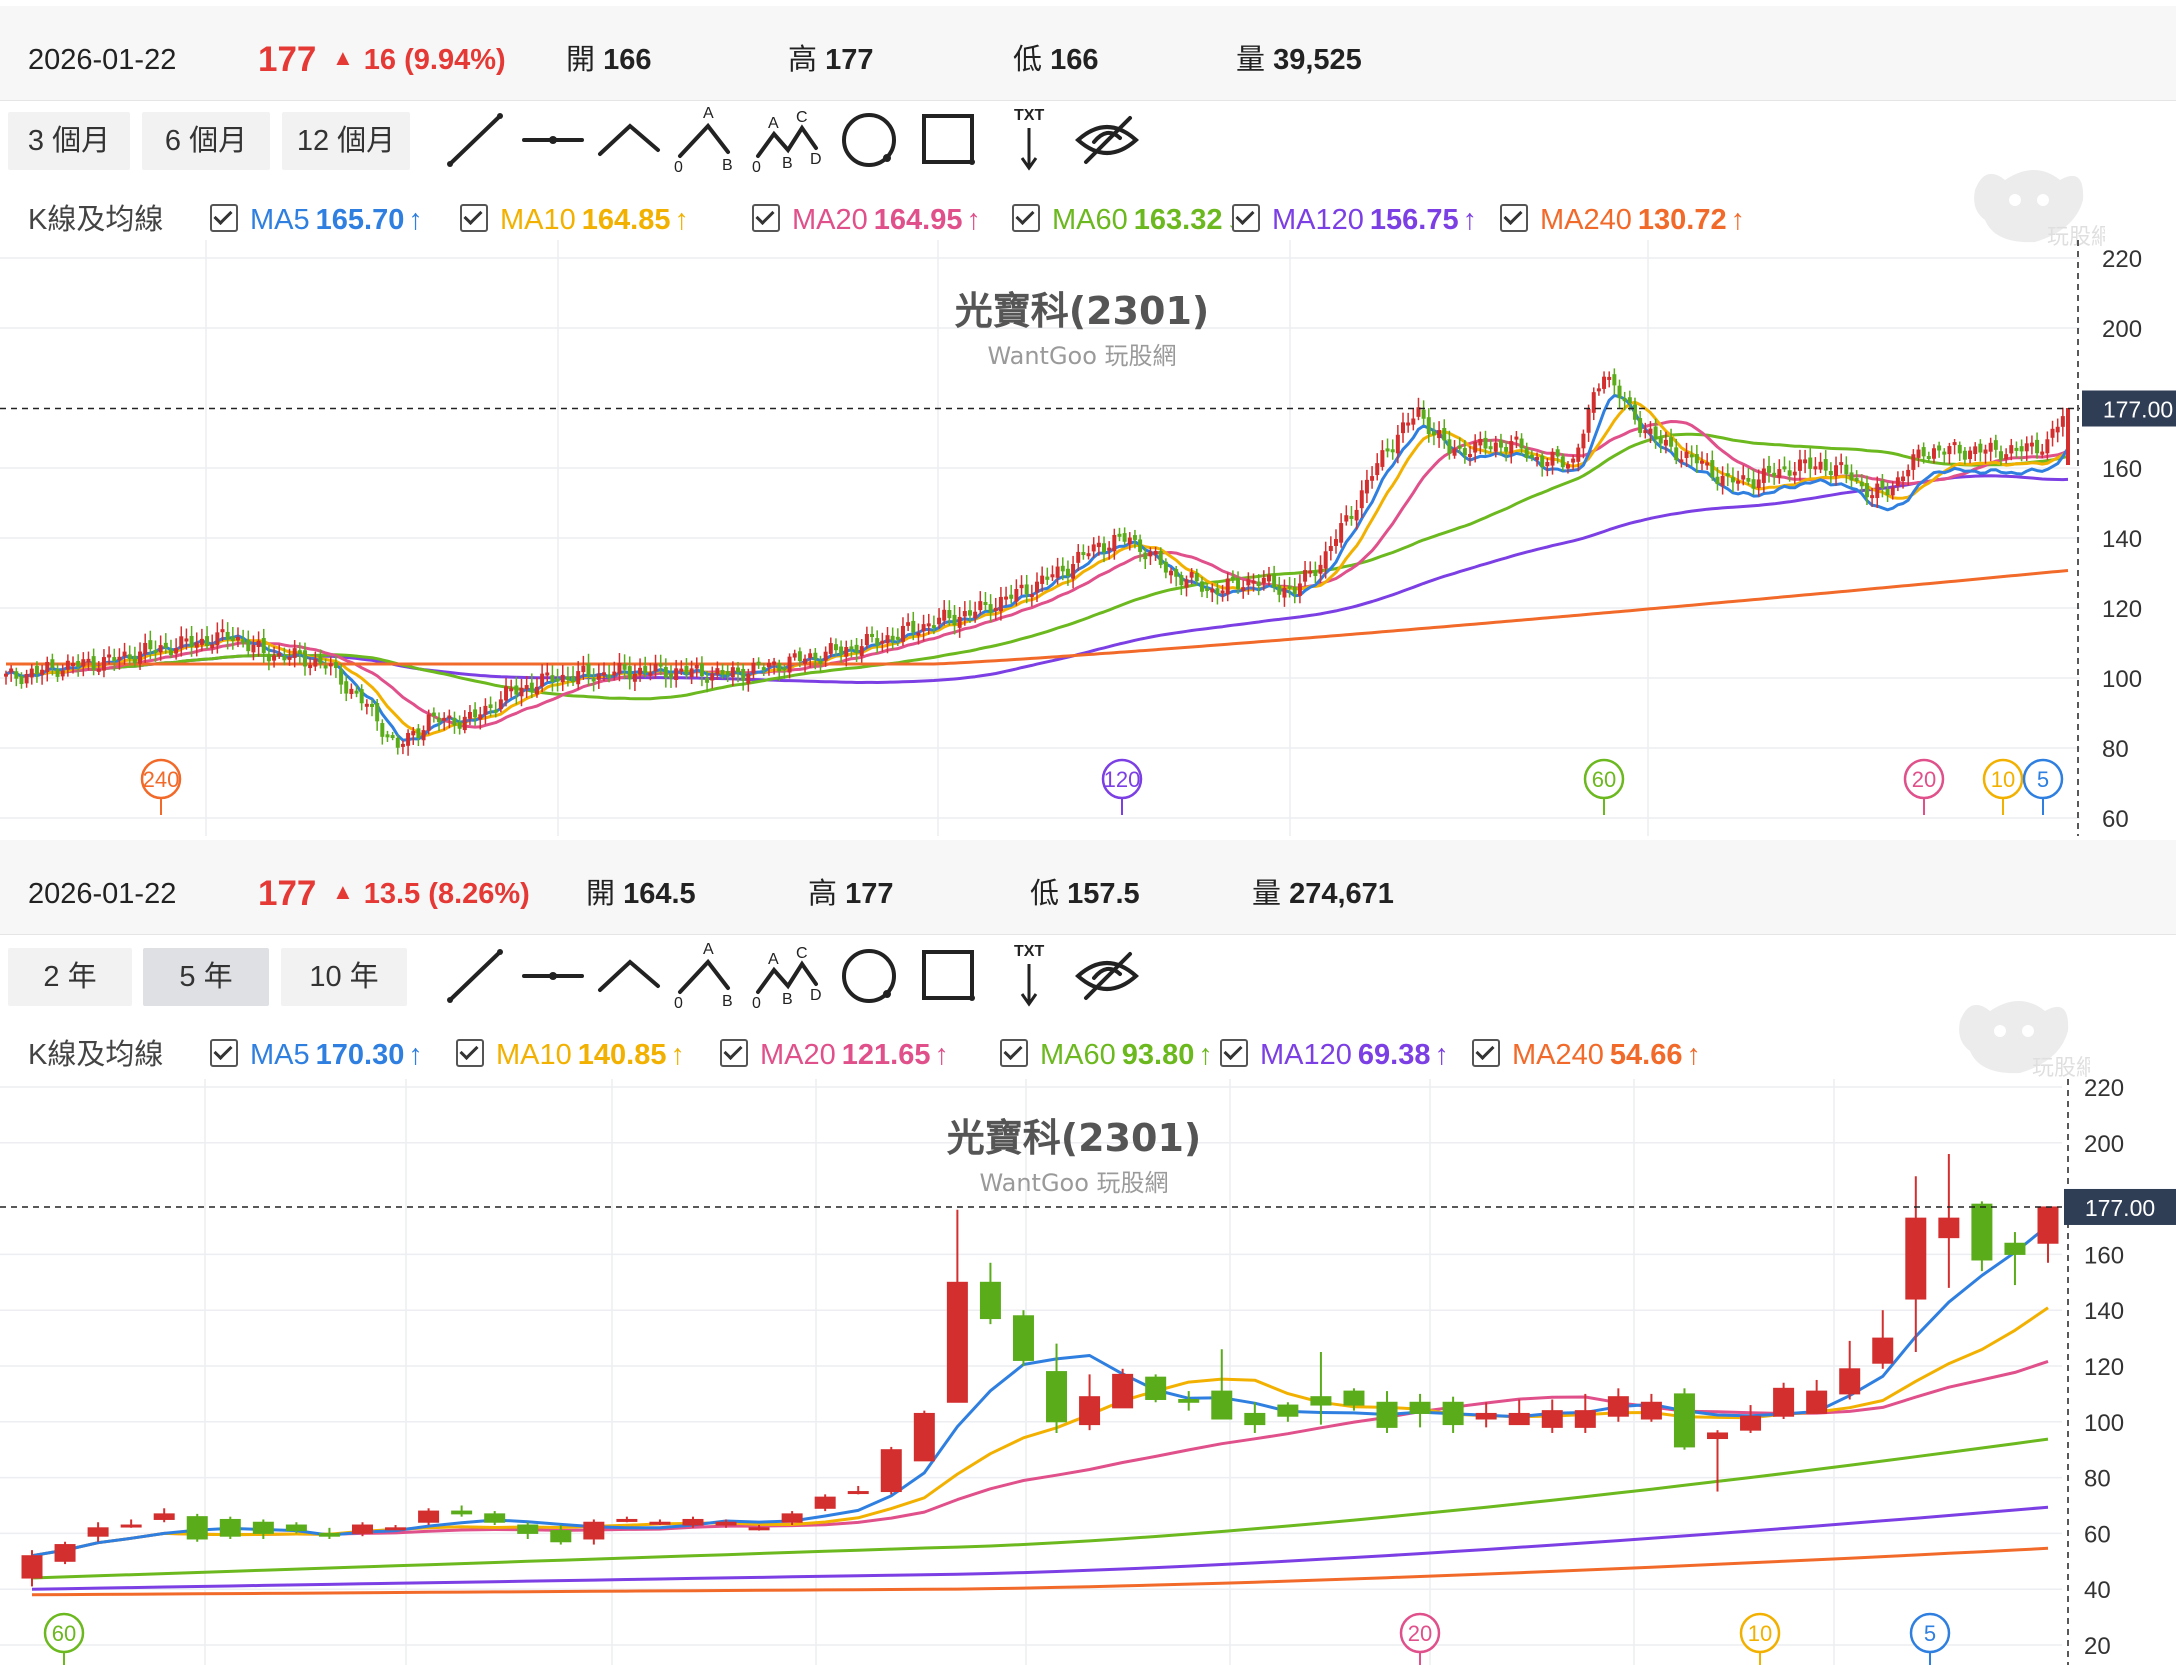  What do you see at coordinates (316, 1055) in the screenshot?
I see `ma-toggle-ma5: MA5 170.30 ↑` at bounding box center [316, 1055].